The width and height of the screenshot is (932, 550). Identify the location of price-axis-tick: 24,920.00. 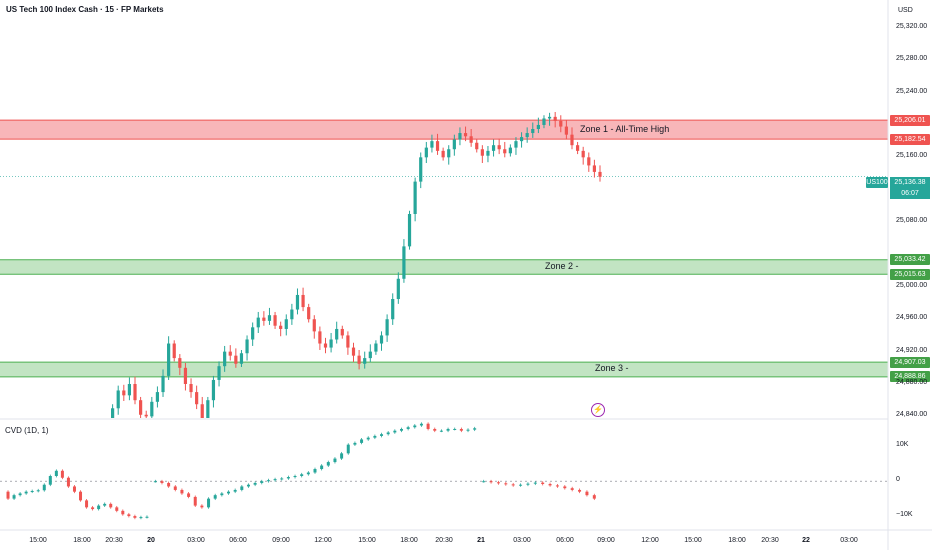
(912, 350).